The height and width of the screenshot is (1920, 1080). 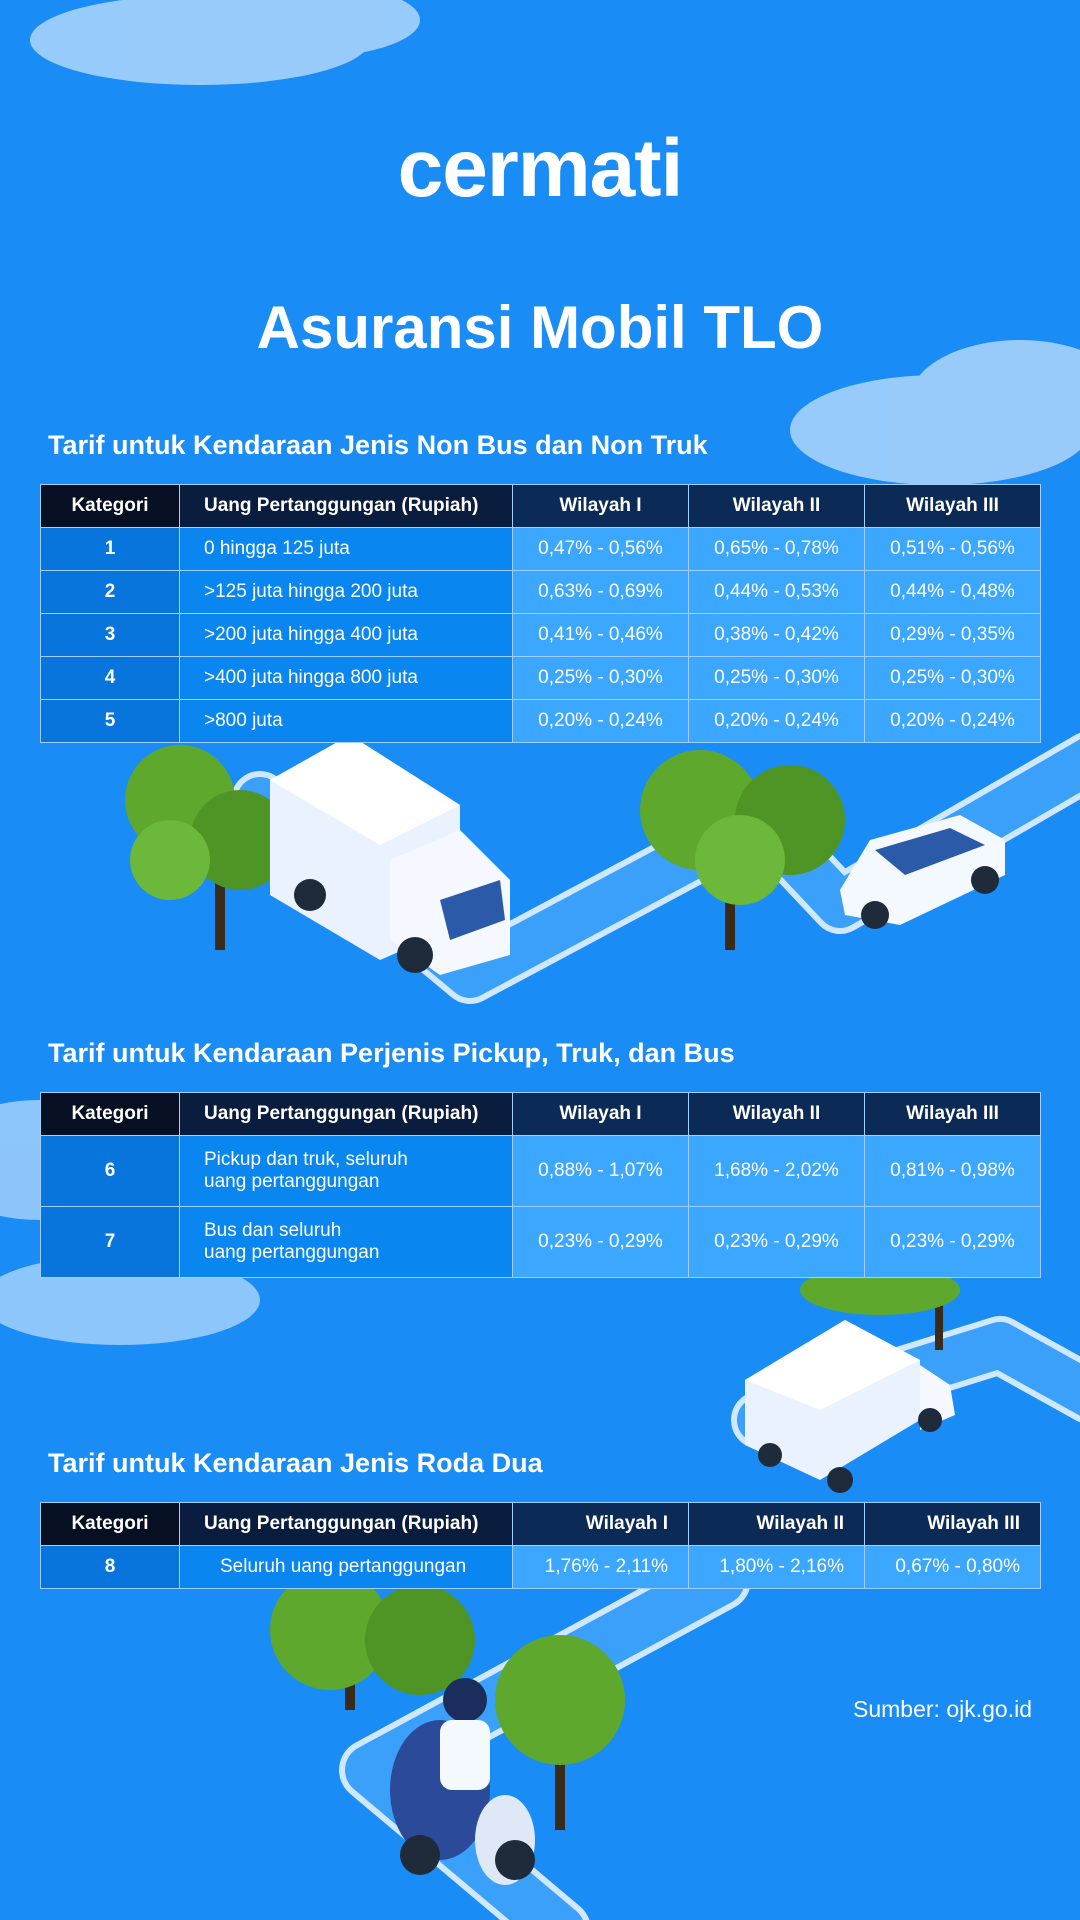 I want to click on cell-uang: >400 juta hingga 800 juta, so click(x=346, y=678).